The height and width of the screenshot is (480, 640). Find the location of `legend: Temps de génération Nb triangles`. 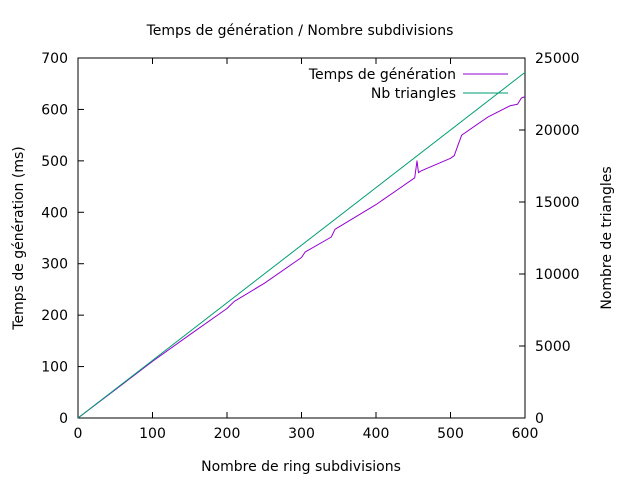

legend: Temps de génération Nb triangles is located at coordinates (408, 84).